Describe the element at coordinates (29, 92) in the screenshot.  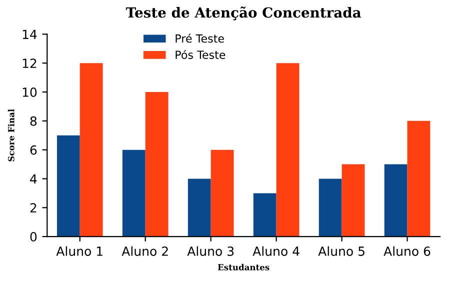
I see `y-tick-label: 10` at that location.